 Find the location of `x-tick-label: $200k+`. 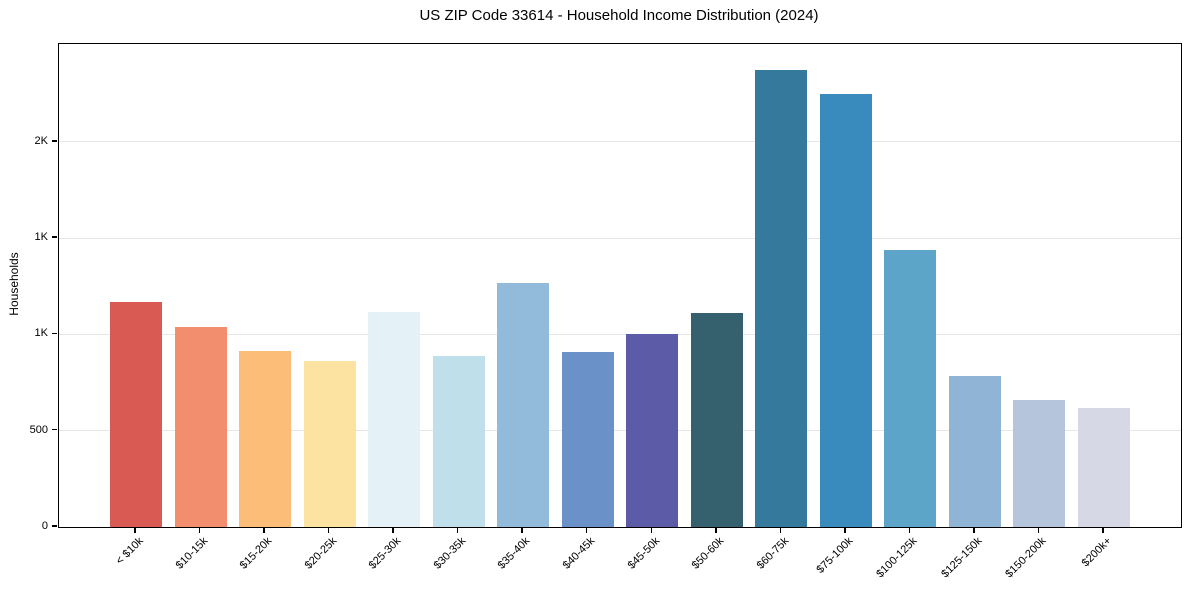

x-tick-label: $200k+ is located at coordinates (1096, 552).